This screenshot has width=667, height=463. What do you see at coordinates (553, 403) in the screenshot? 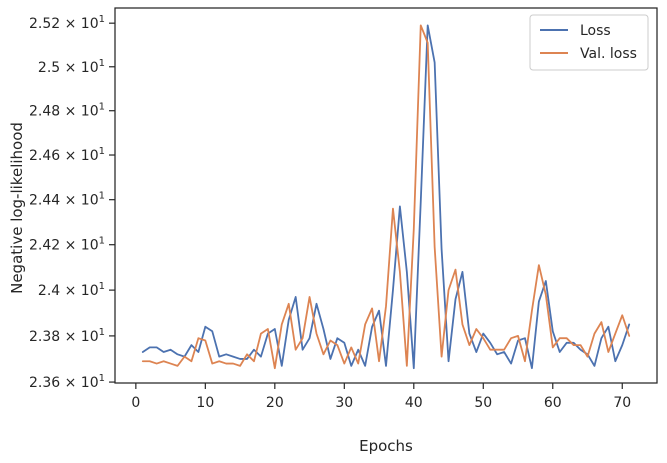
I see `x-tick-label: 60` at bounding box center [553, 403].